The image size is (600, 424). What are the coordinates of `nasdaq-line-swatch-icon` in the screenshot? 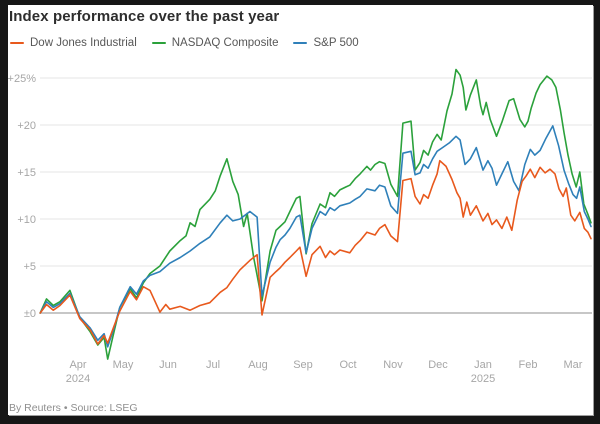 It's located at (158, 43).